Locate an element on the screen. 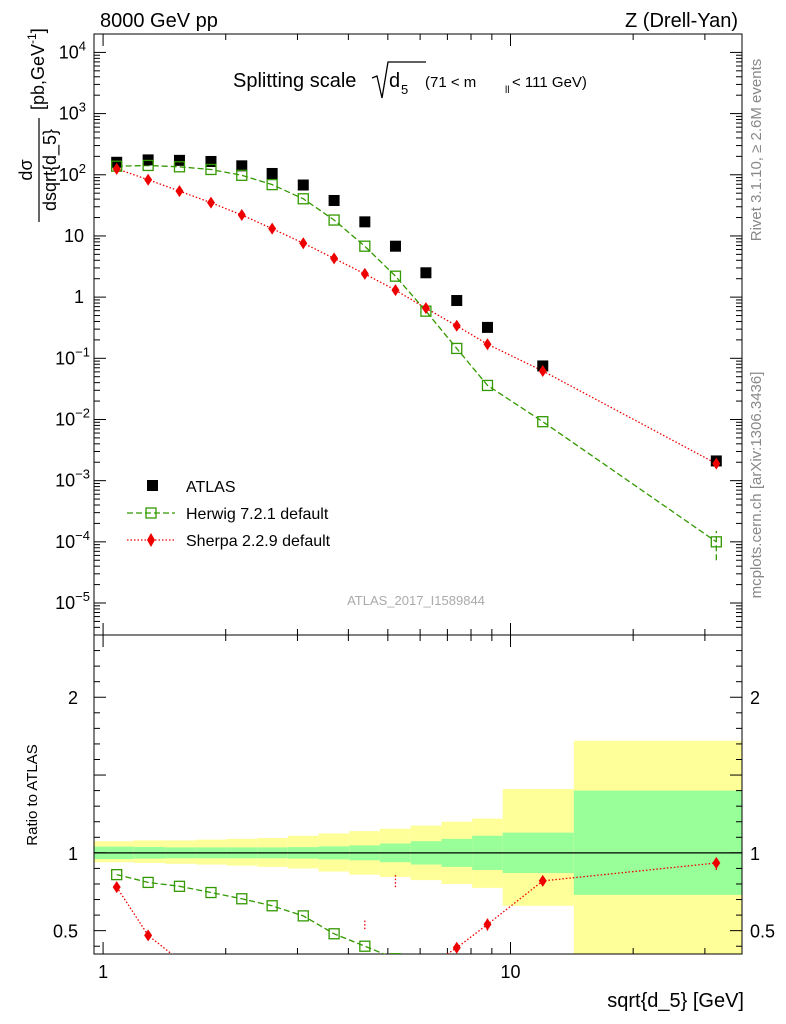 This screenshot has height=1024, width=786. ratio-y-tick-label-right: 2 is located at coordinates (755, 698).